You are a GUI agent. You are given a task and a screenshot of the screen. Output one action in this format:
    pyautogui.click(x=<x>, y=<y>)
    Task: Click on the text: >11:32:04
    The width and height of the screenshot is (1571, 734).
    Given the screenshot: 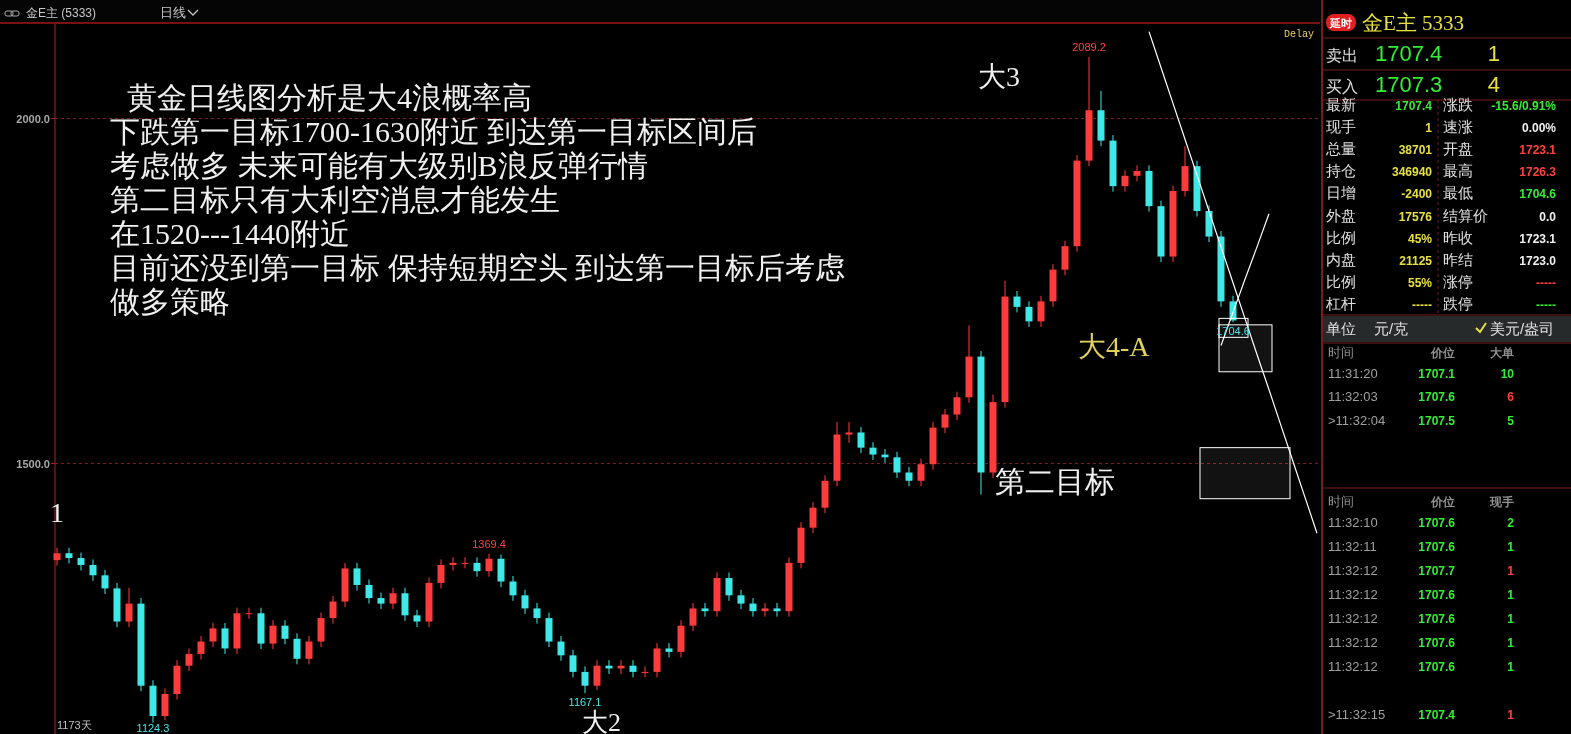 What is the action you would take?
    pyautogui.click(x=1357, y=420)
    